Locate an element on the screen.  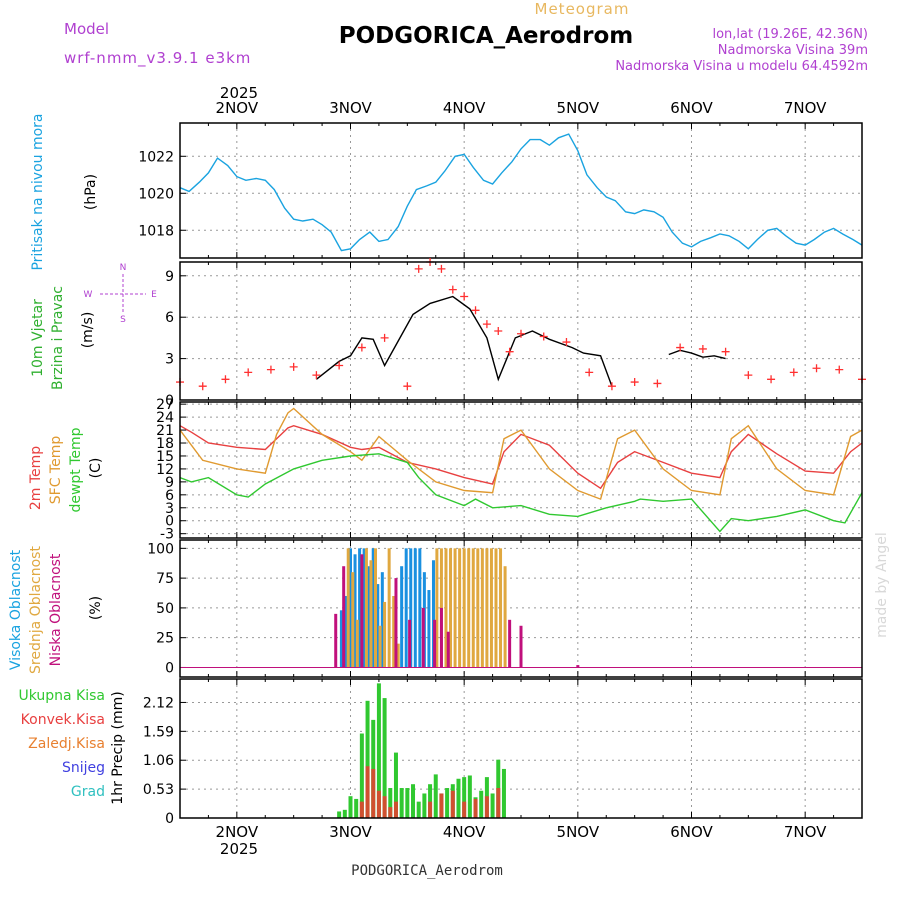
precip-legend-item: Konvek.Kisa is located at coordinates (63, 720).